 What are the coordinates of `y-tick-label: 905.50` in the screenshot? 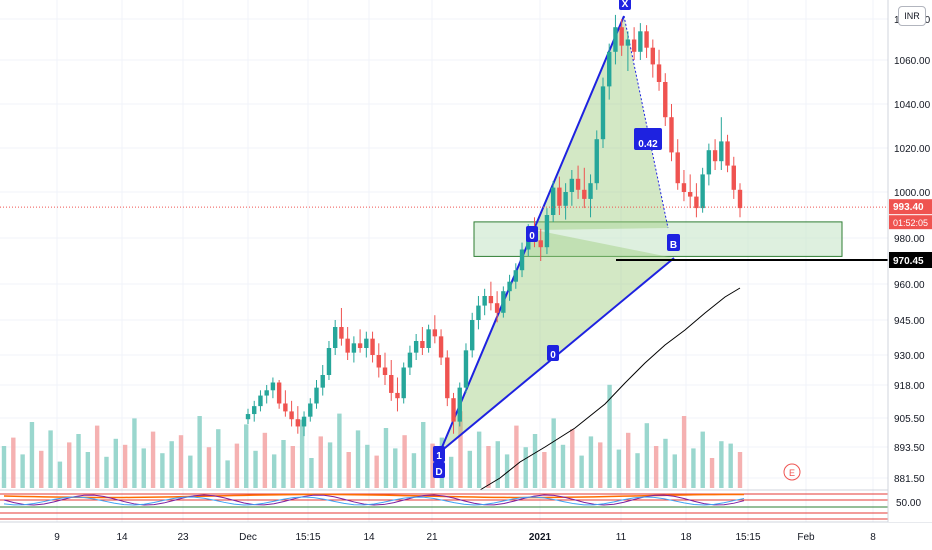 It's located at (909, 419).